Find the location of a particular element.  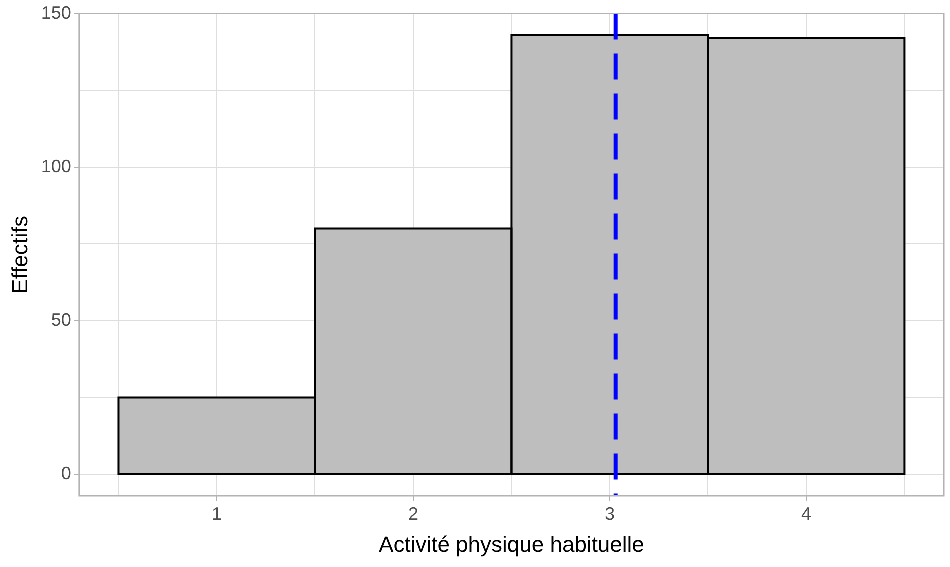

y-tick-label: 50 is located at coordinates (61, 320).